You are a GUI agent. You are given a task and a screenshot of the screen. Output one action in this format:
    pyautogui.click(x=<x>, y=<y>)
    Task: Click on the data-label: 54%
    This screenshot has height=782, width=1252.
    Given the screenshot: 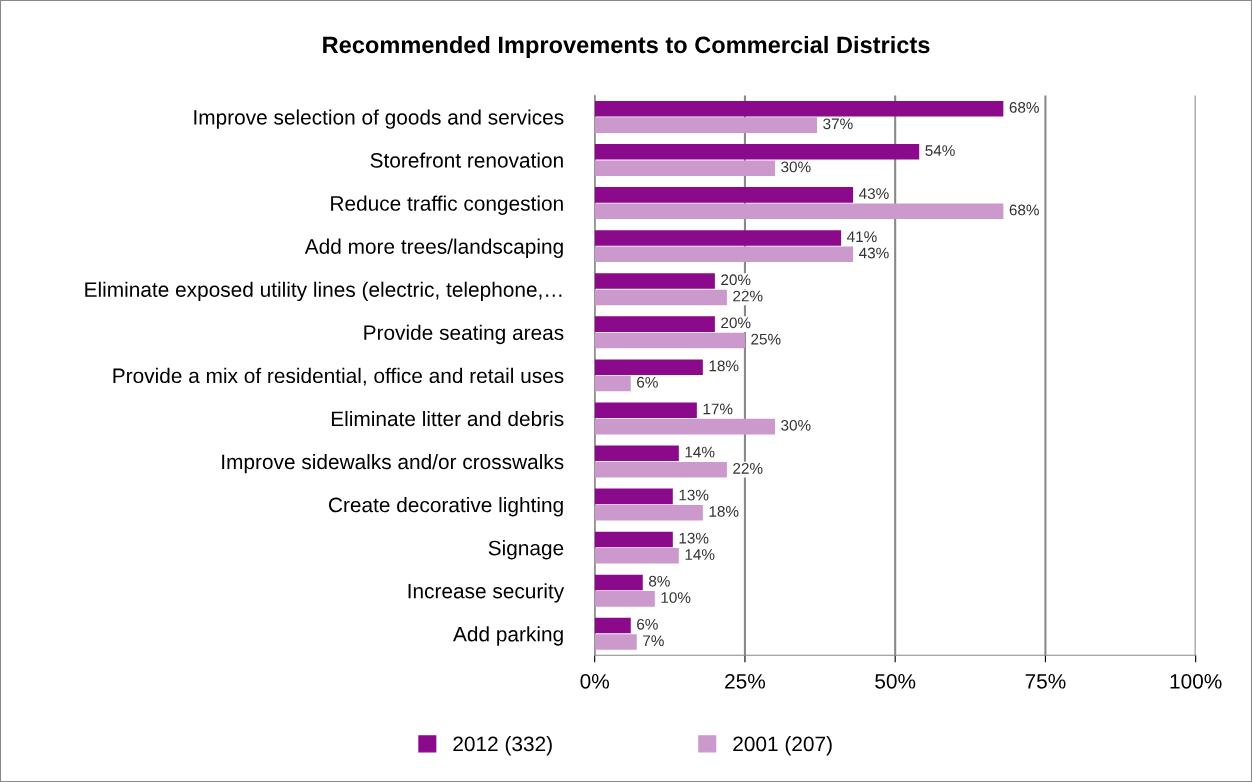 What is the action you would take?
    pyautogui.click(x=940, y=150)
    